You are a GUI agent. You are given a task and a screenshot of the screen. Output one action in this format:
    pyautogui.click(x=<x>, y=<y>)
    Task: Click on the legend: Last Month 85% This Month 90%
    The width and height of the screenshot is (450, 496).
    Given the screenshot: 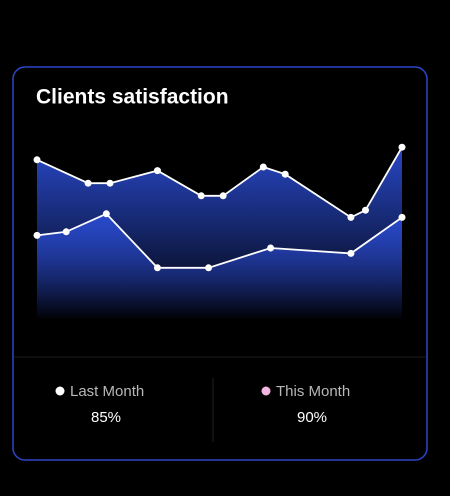 What is the action you would take?
    pyautogui.click(x=202, y=404)
    